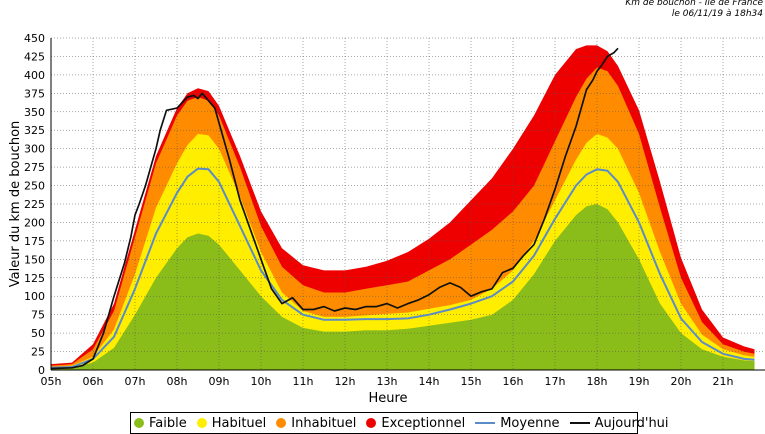  What do you see at coordinates (38, 333) in the screenshot?
I see `y-tick-label-50: 50` at bounding box center [38, 333].